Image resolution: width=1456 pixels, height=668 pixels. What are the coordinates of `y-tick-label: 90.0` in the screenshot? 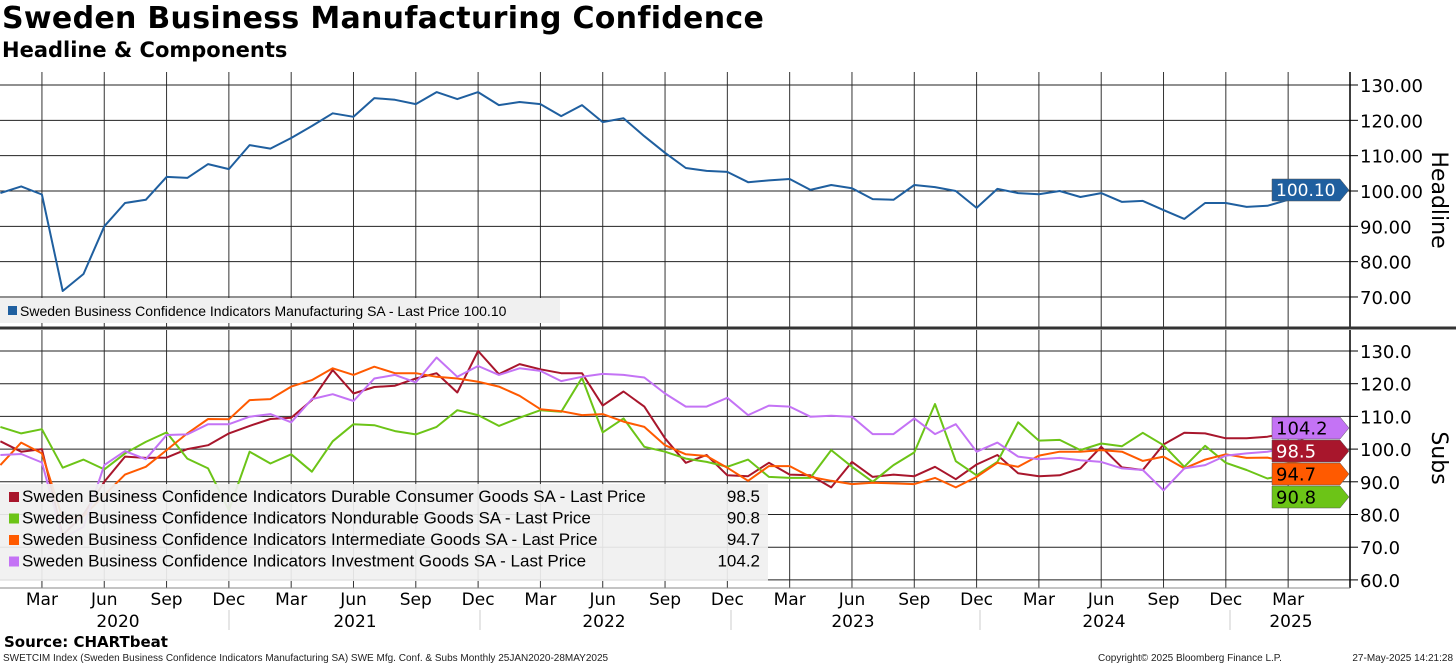 It's located at (1380, 483).